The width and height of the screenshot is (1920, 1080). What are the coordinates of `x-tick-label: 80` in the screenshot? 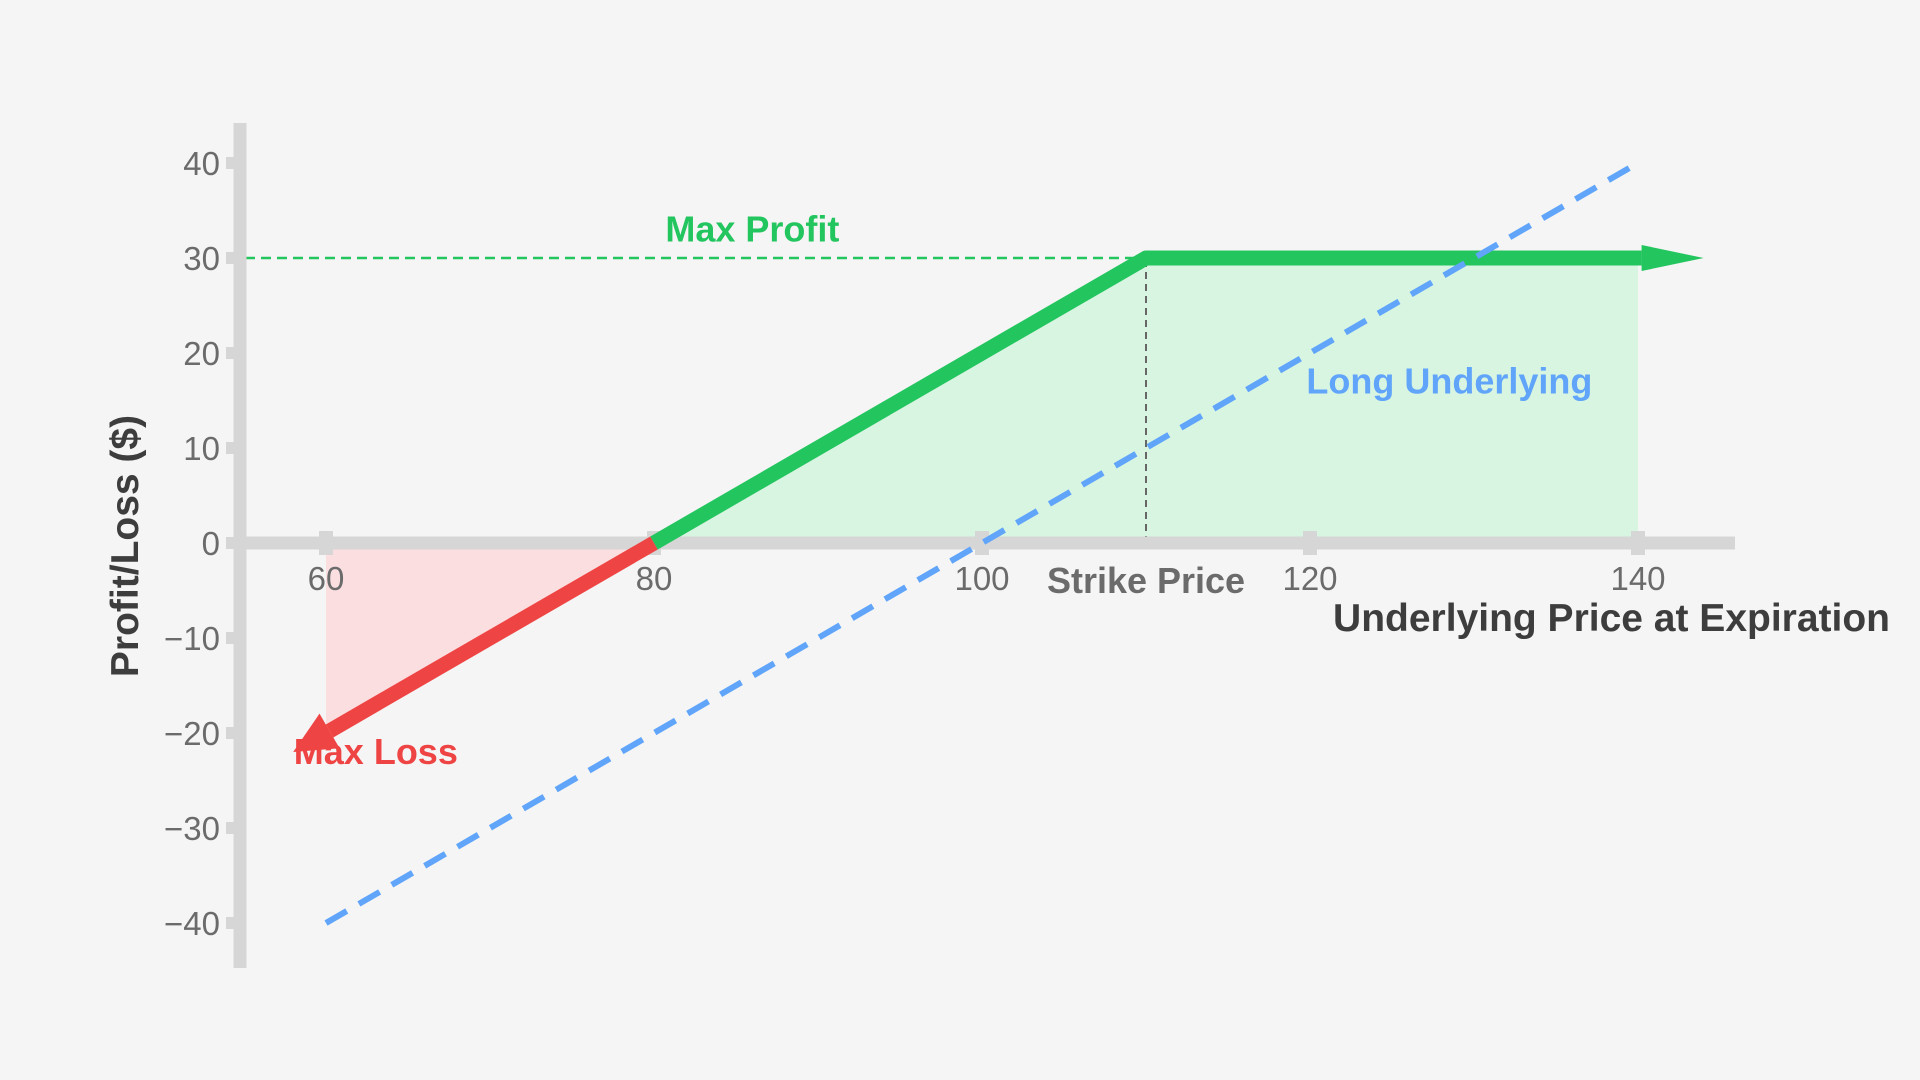 It's located at (654, 578).